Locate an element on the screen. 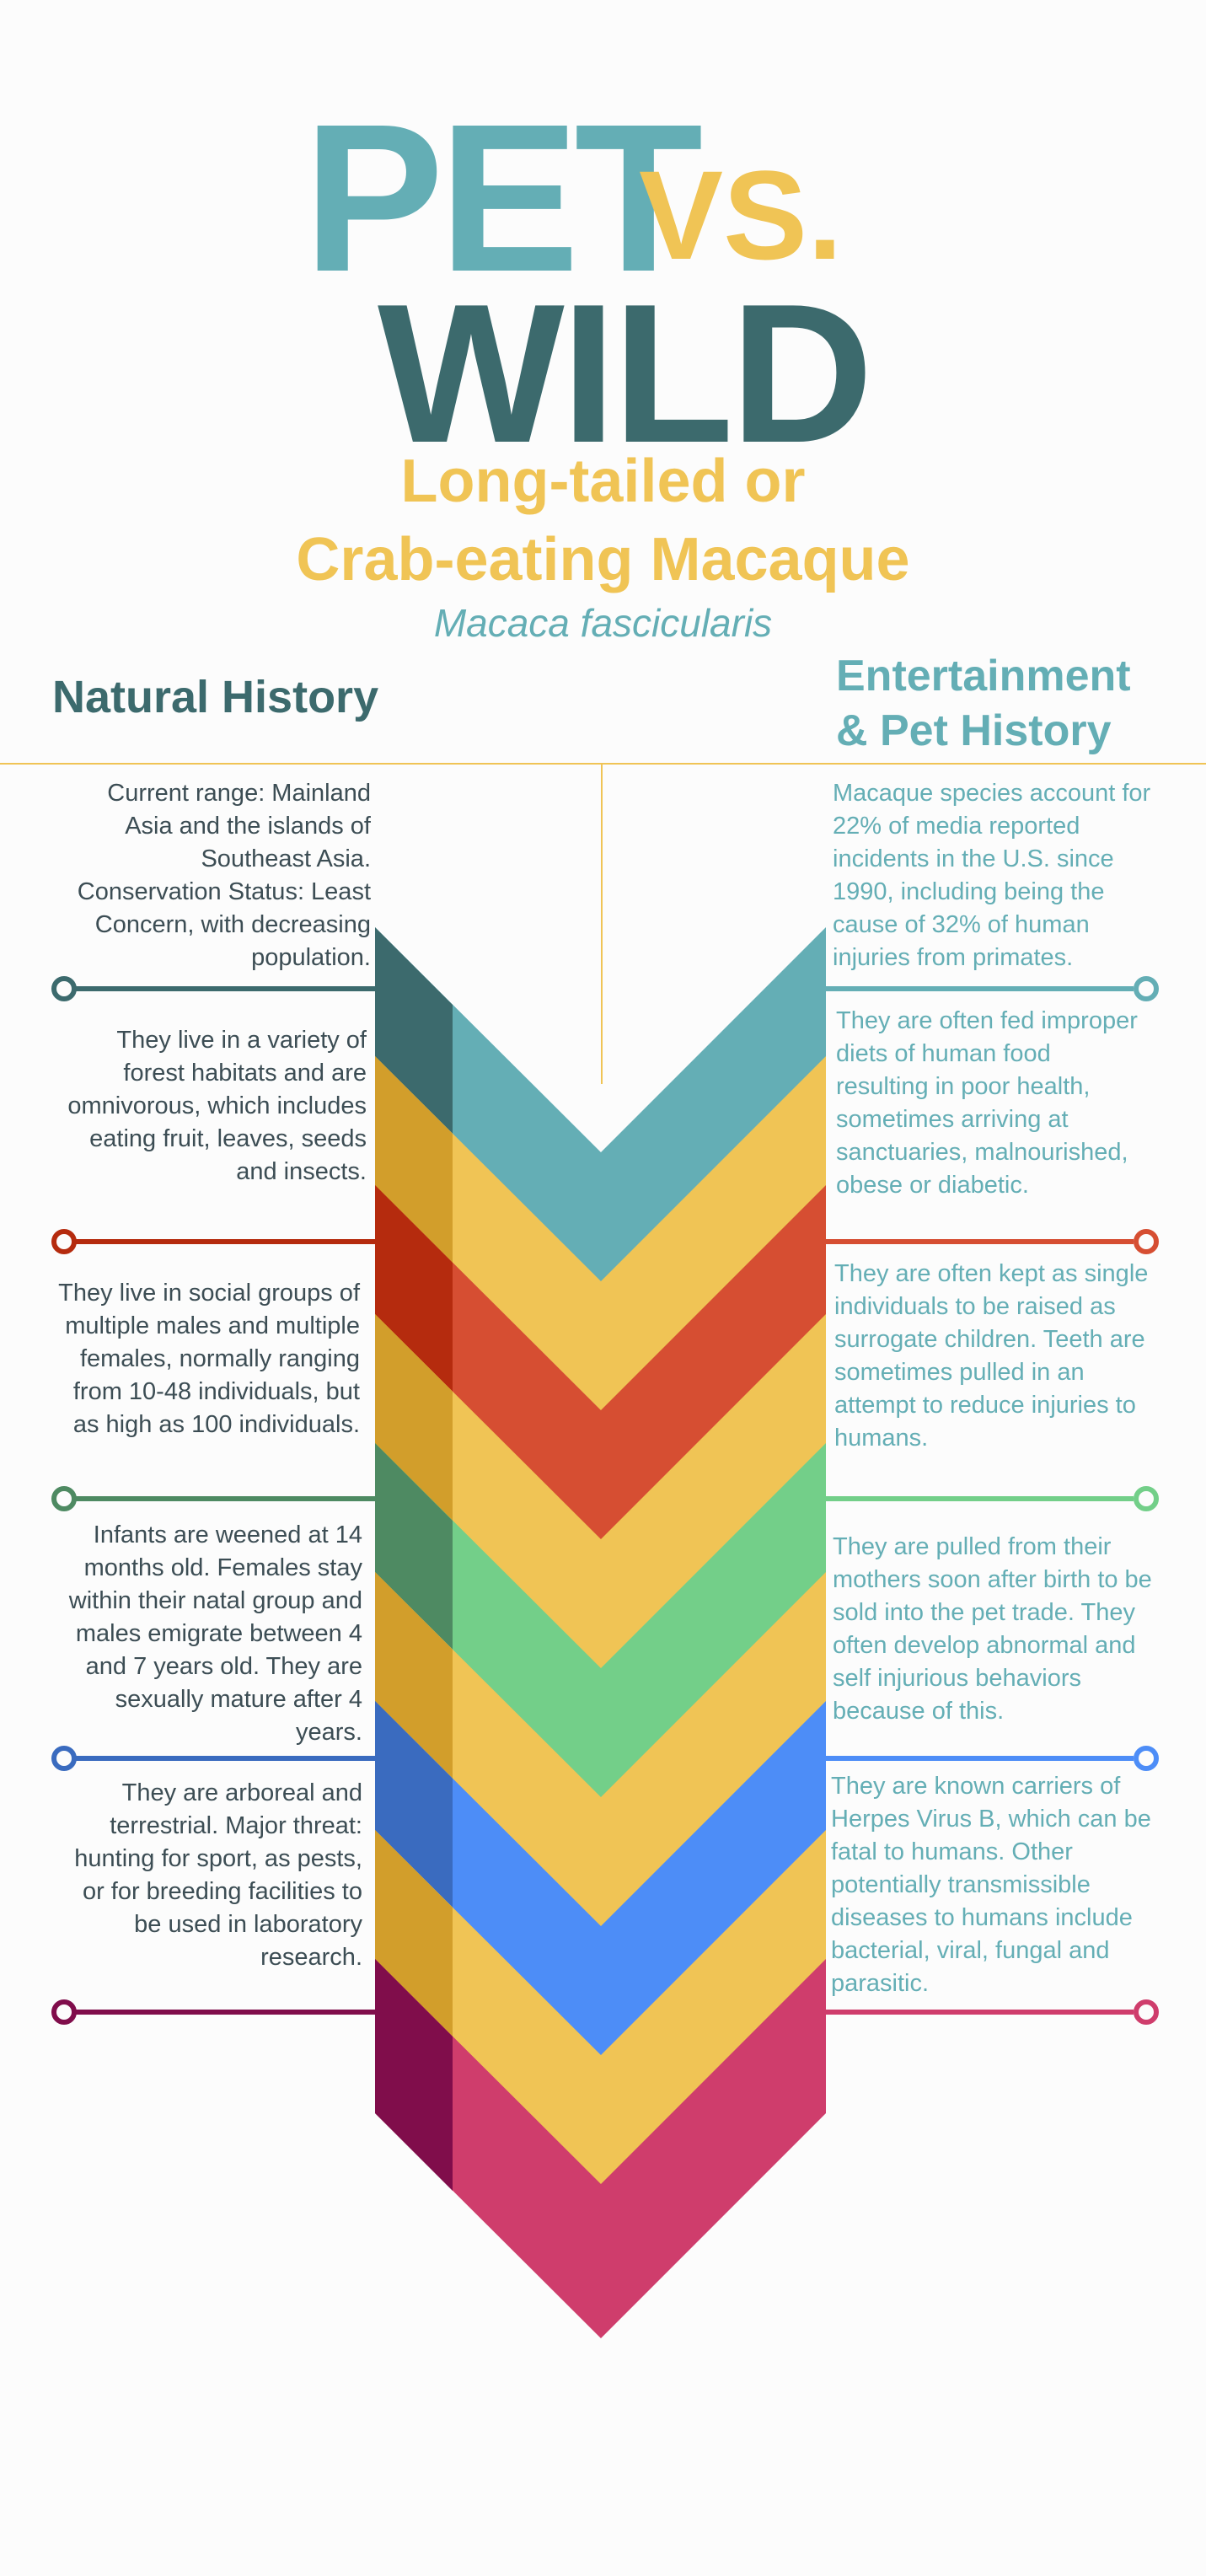 The image size is (1206, 2576). chevron-teal-shade is located at coordinates (414, 1043).